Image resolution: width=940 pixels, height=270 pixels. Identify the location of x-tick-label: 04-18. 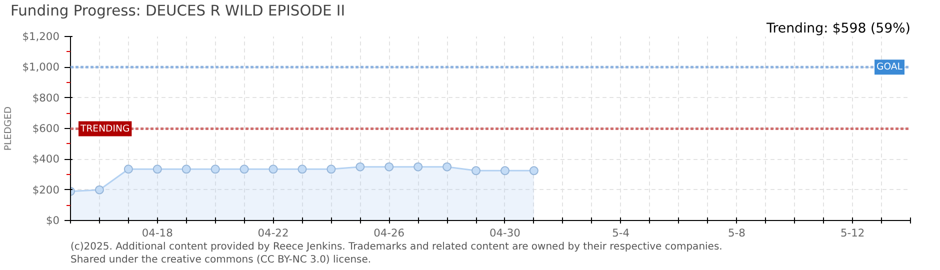
(158, 233).